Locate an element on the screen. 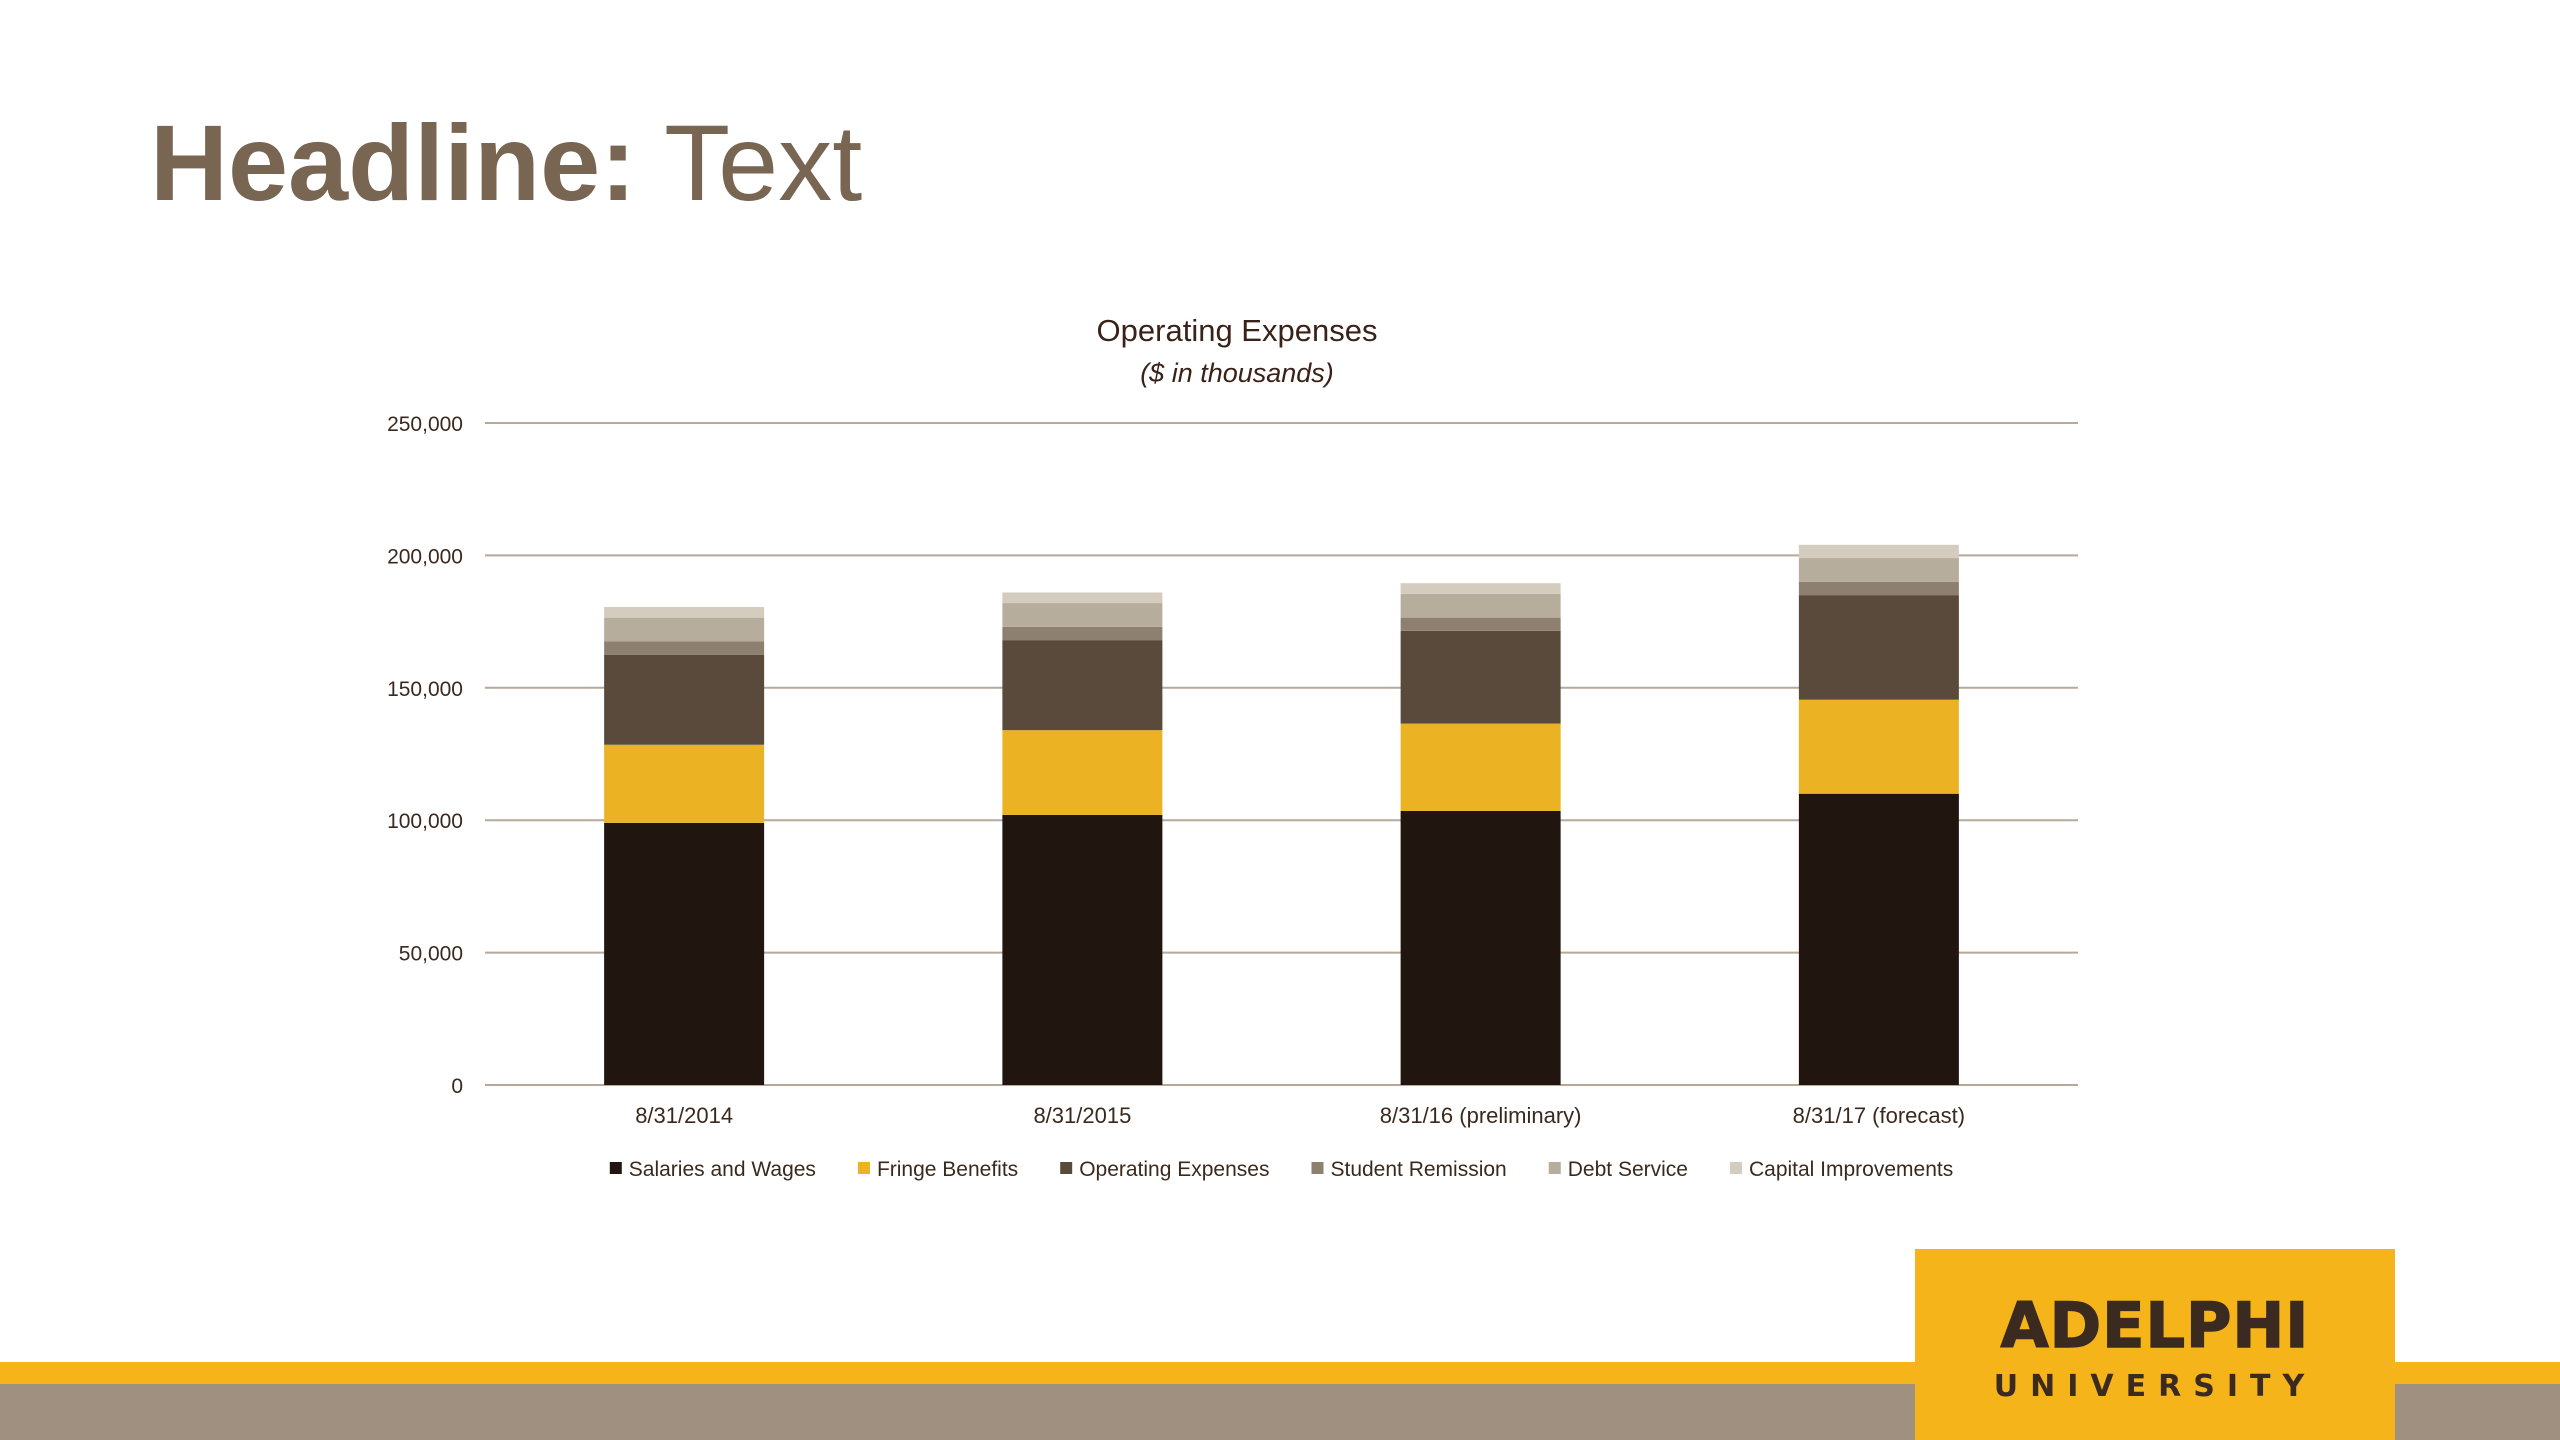  legend-label: Salaries and Wages is located at coordinates (722, 1169).